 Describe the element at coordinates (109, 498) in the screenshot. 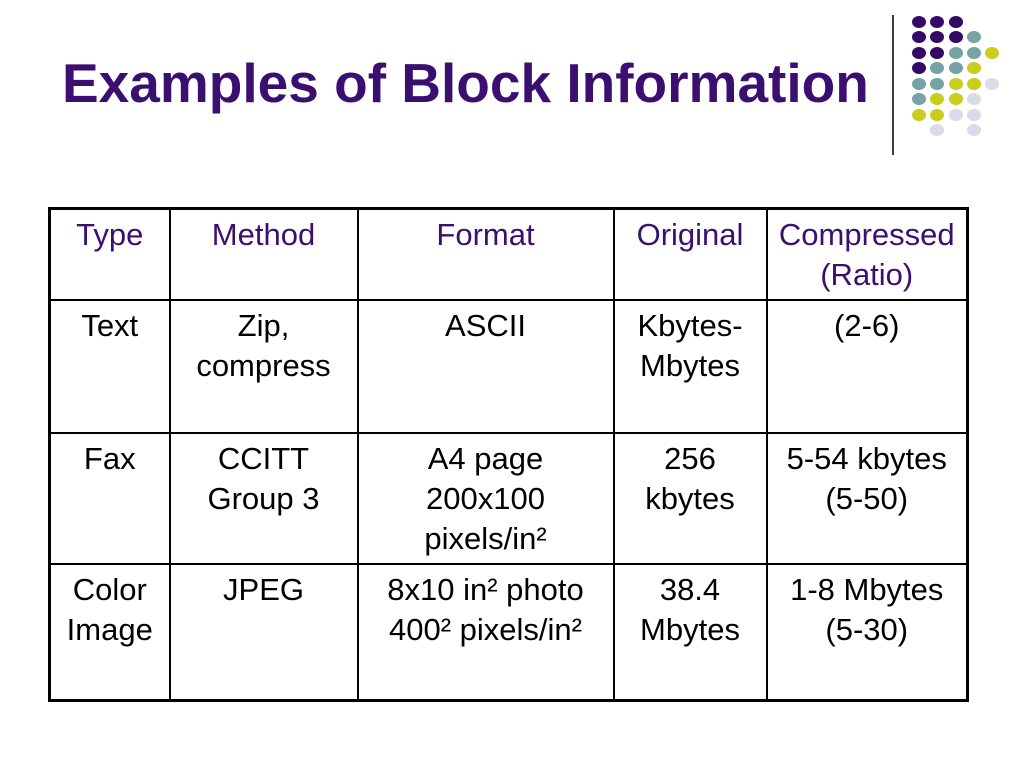

I see `table-cell: Fax` at that location.